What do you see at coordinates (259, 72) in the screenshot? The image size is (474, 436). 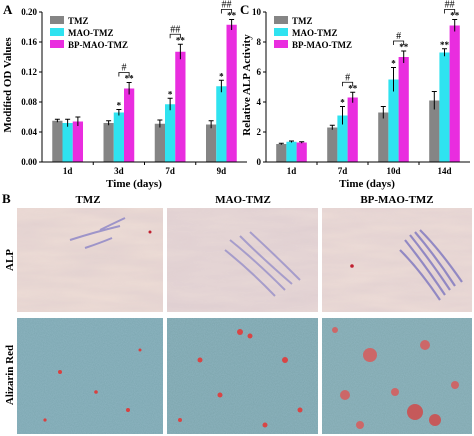 I see `y-tick-label: 6` at bounding box center [259, 72].